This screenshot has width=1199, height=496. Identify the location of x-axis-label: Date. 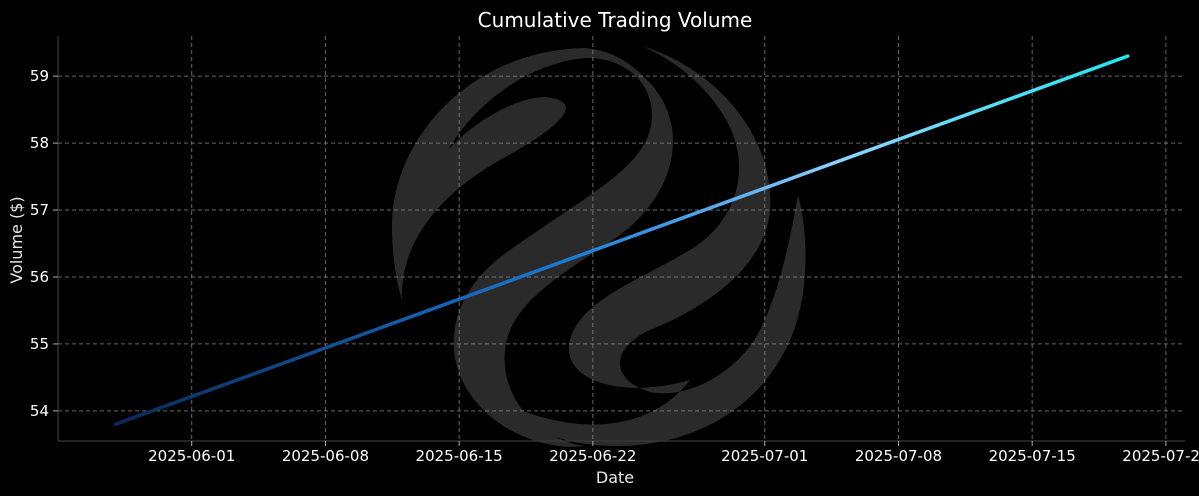
(615, 477).